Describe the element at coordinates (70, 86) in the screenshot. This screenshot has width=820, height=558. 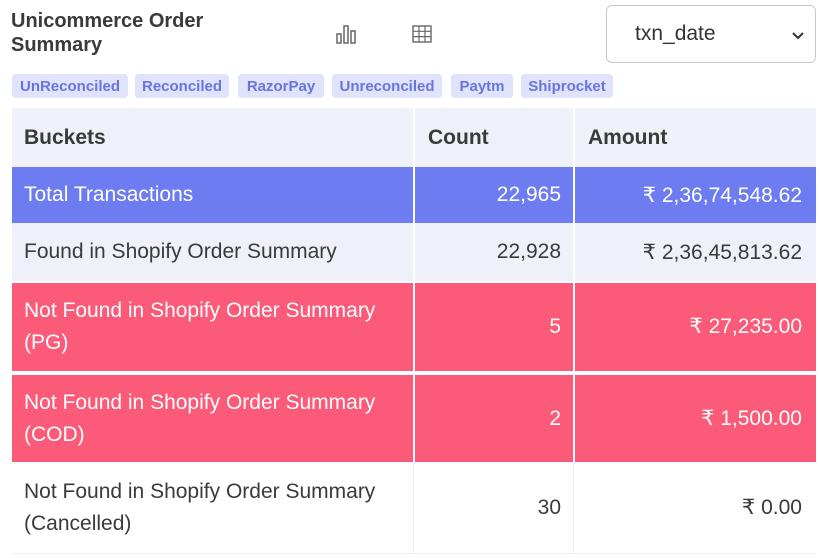
I see `tag-unreconciled: UnReconciled` at that location.